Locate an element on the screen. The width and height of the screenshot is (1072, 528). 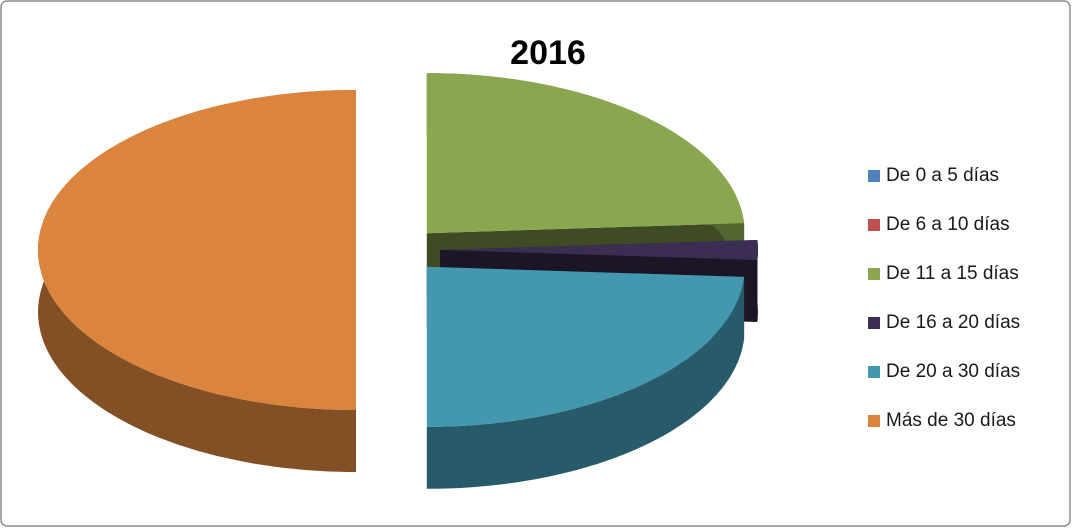
slice-side is located at coordinates (585, 382).